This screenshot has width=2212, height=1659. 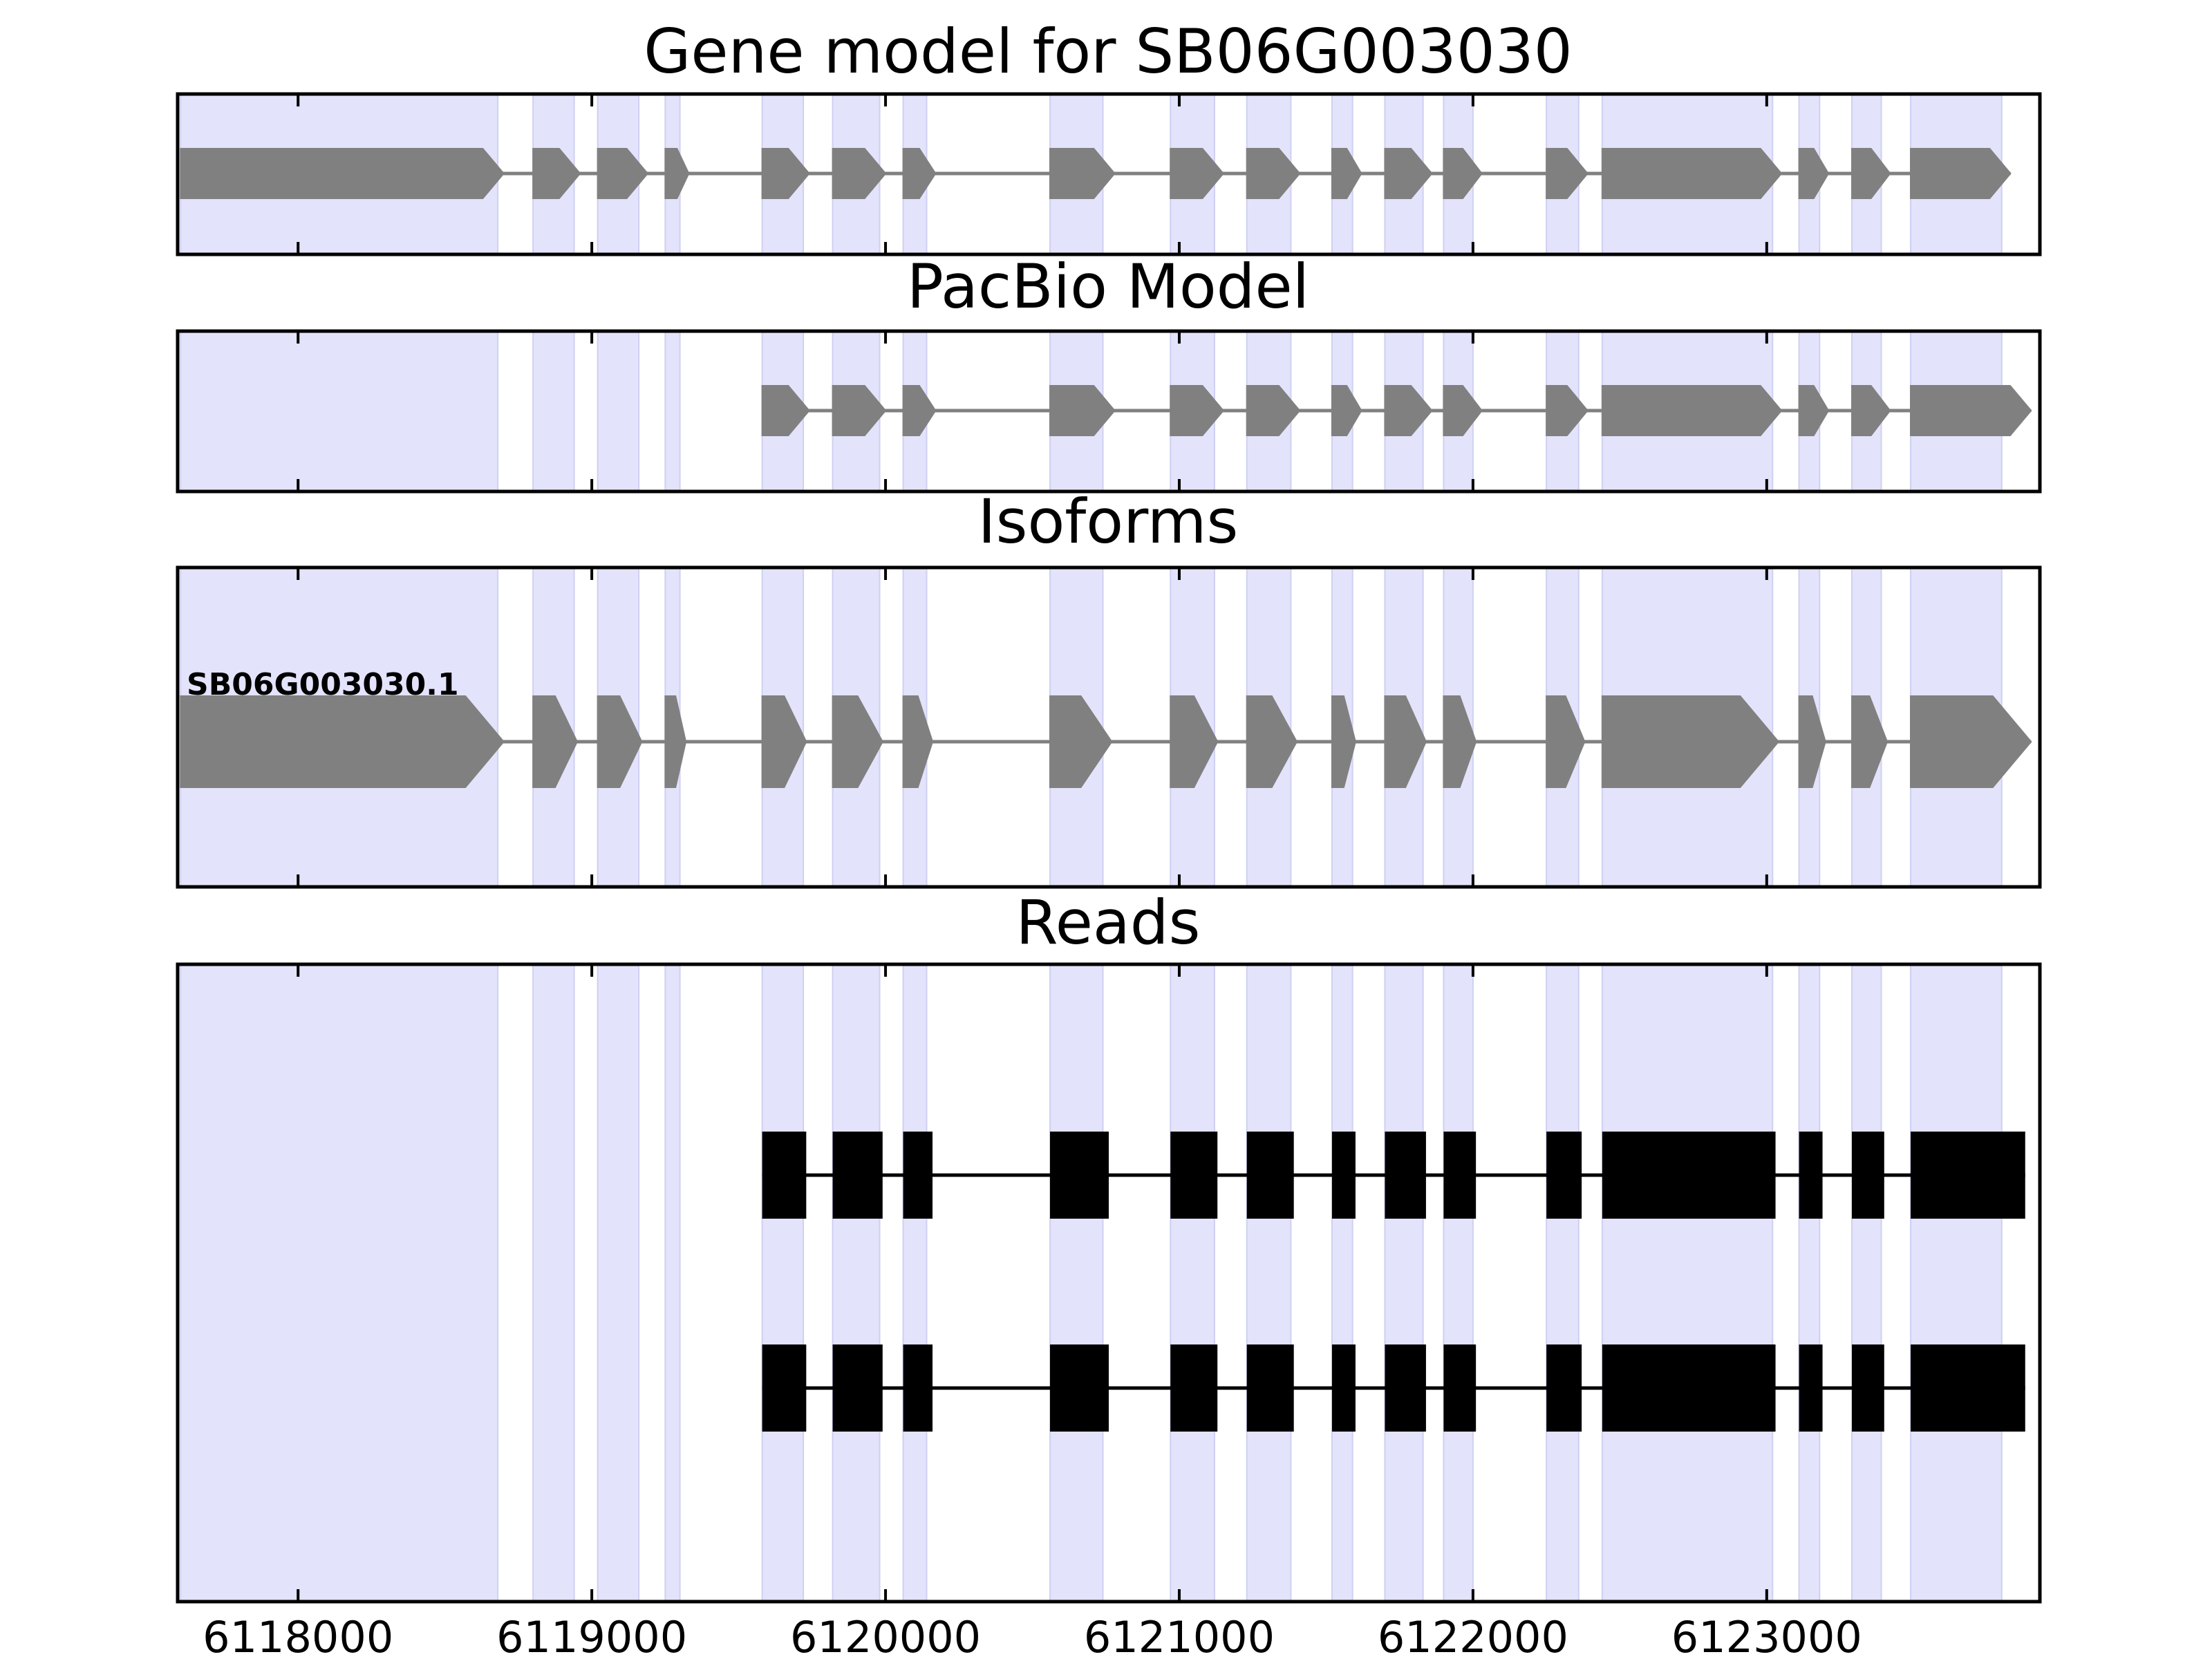 What do you see at coordinates (1766, 1635) in the screenshot?
I see `x-tick-label: 6123000` at bounding box center [1766, 1635].